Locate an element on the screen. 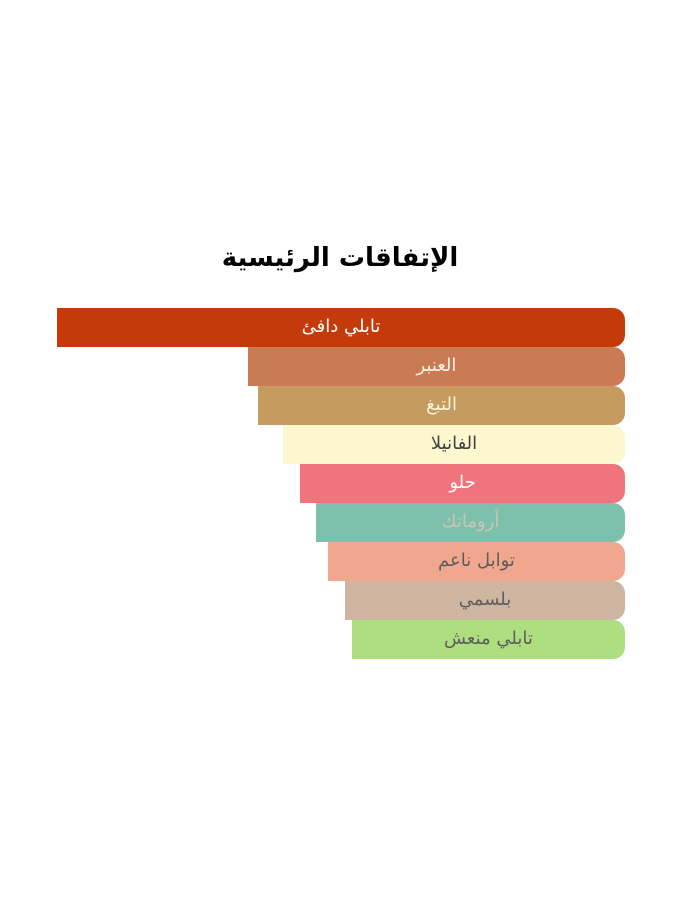 The width and height of the screenshot is (680, 900). accord-bar: تابلي دافئ is located at coordinates (341, 327).